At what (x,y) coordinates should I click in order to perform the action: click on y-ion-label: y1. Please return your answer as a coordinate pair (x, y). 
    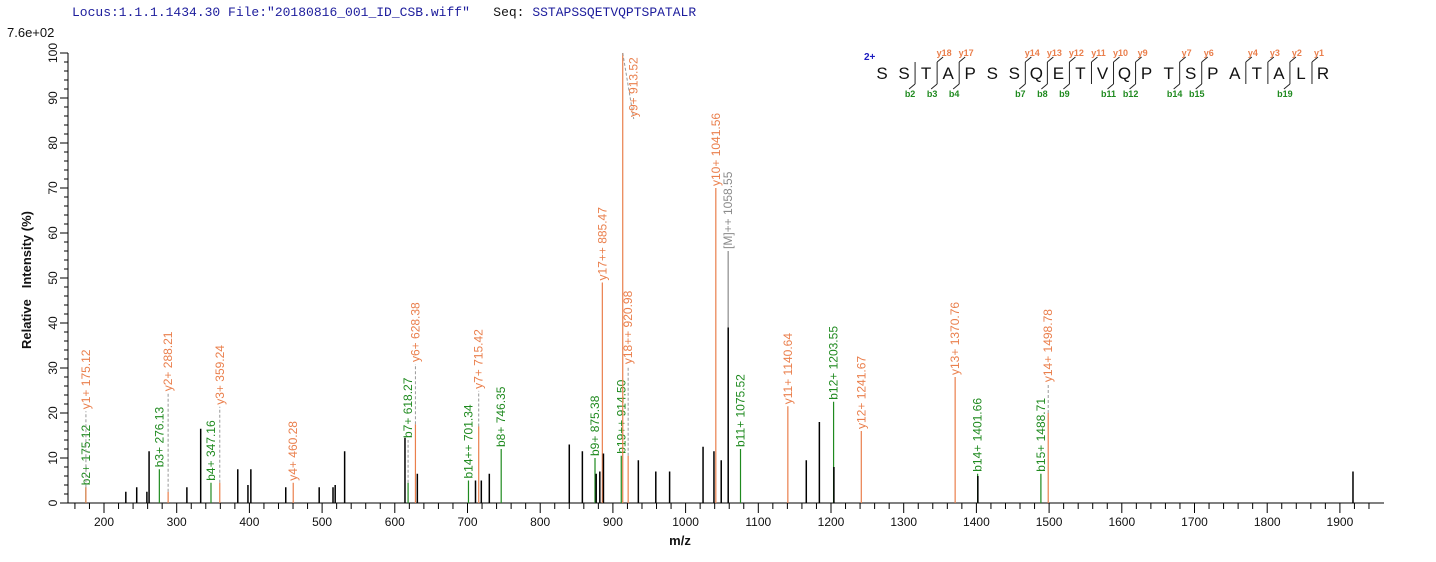
    Looking at the image, I should click on (1319, 53).